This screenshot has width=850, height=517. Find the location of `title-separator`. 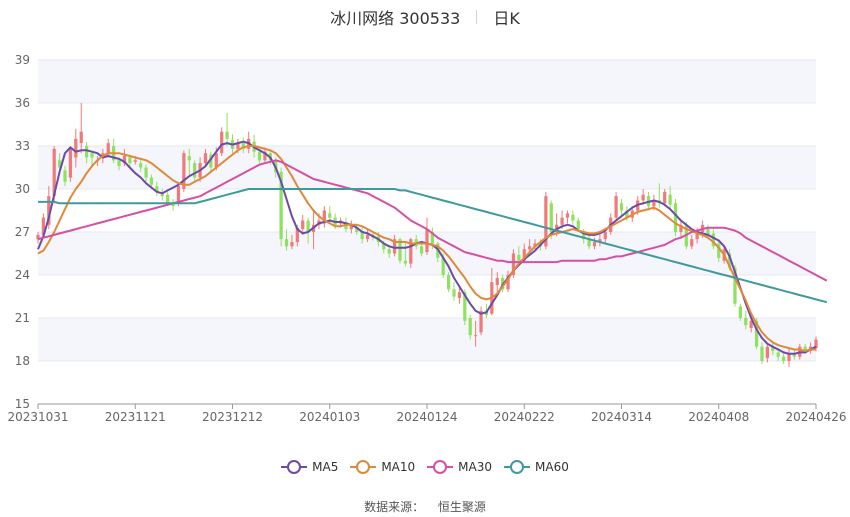

title-separator is located at coordinates (477, 17).